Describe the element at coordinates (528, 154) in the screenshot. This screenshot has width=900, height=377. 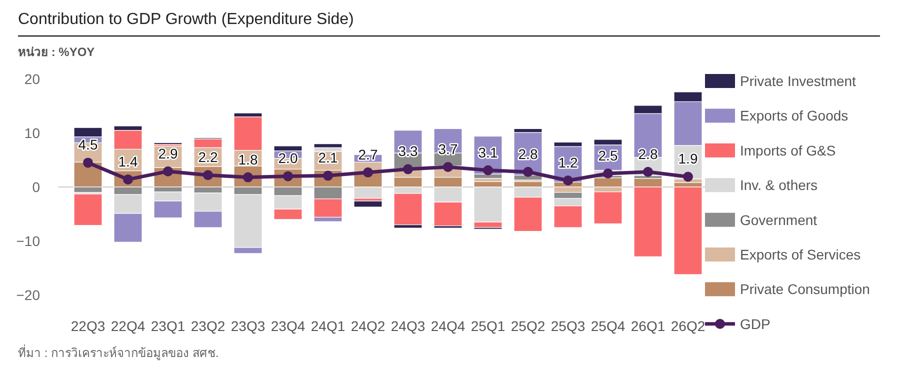
I see `data-label: 2.8` at that location.